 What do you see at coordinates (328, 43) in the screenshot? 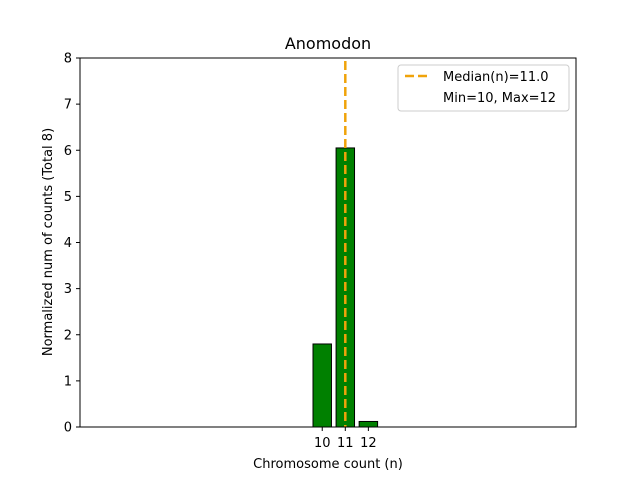
I see `chart-title: Anomodon` at bounding box center [328, 43].